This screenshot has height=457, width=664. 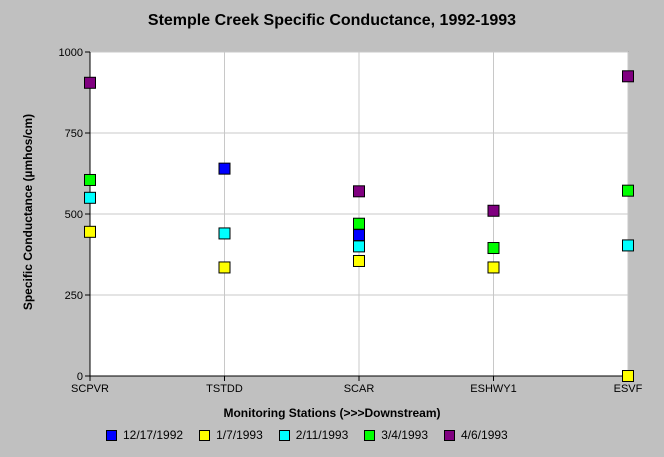 What do you see at coordinates (153, 435) in the screenshot?
I see `legend-label: 12/17/1992` at bounding box center [153, 435].